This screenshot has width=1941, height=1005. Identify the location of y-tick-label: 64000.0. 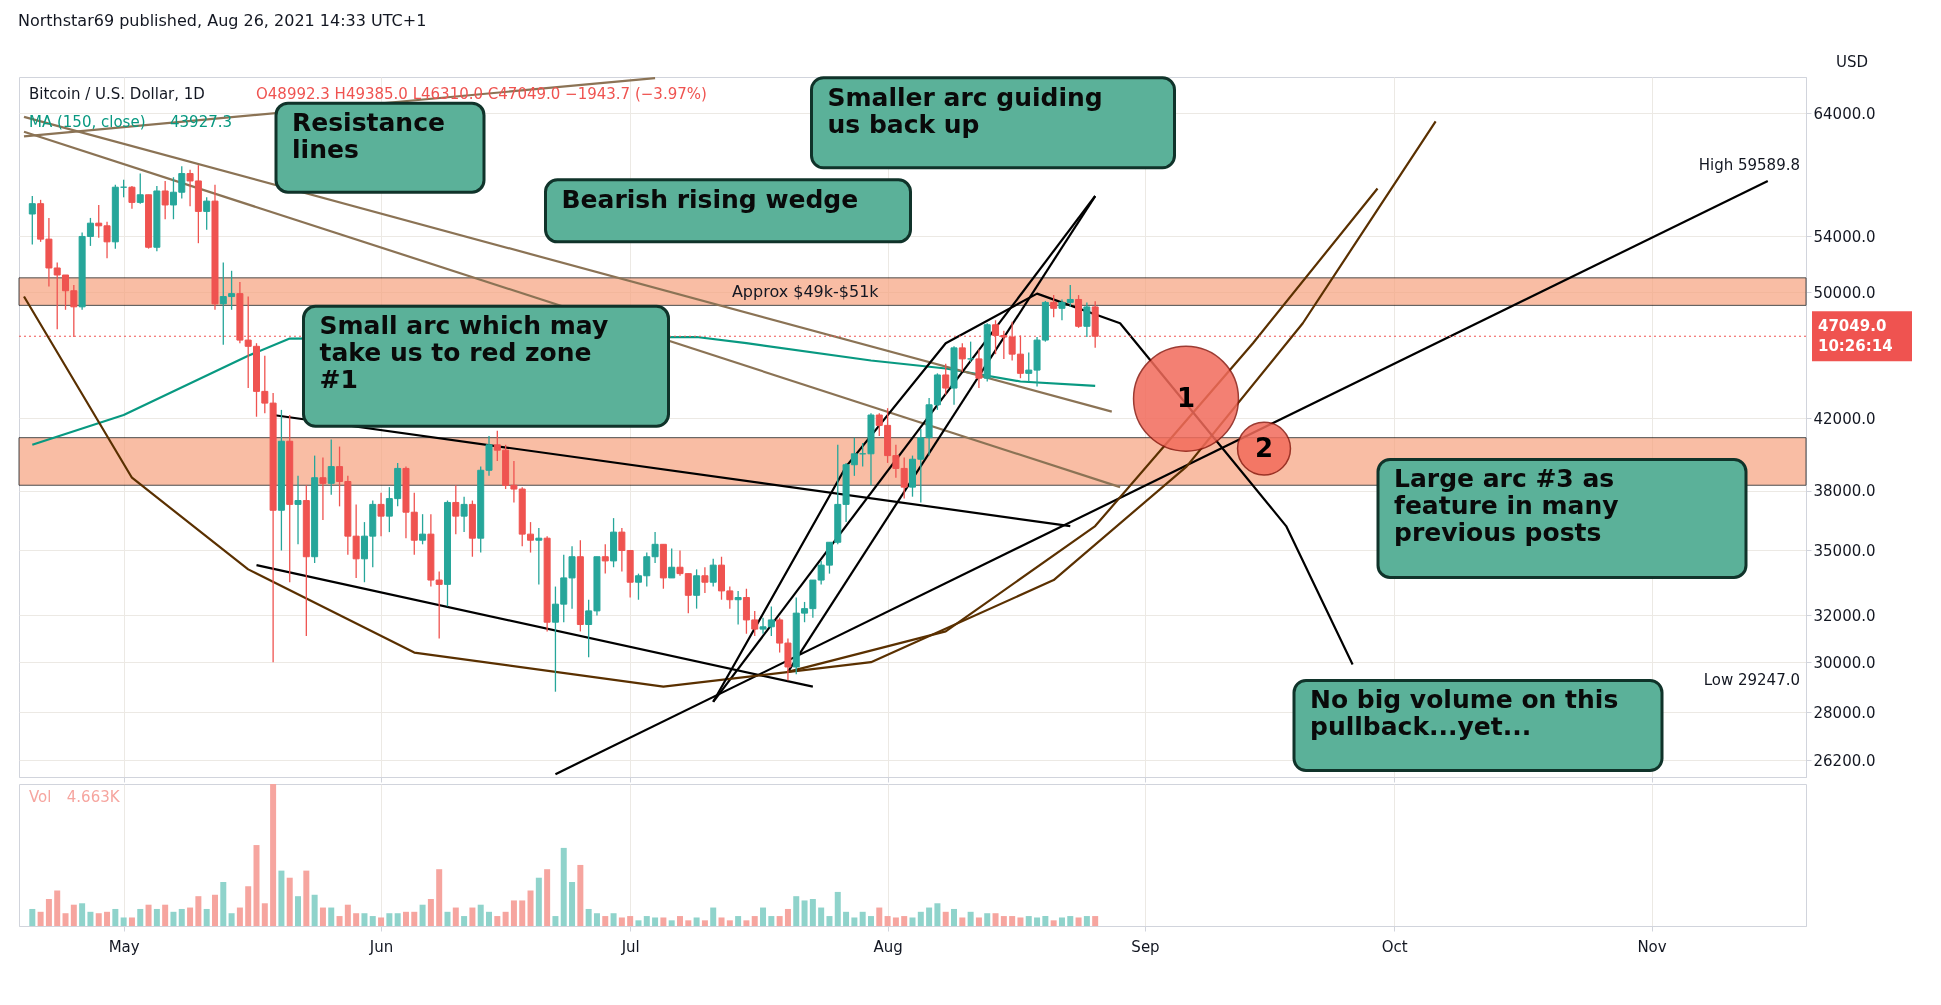
(1844, 113).